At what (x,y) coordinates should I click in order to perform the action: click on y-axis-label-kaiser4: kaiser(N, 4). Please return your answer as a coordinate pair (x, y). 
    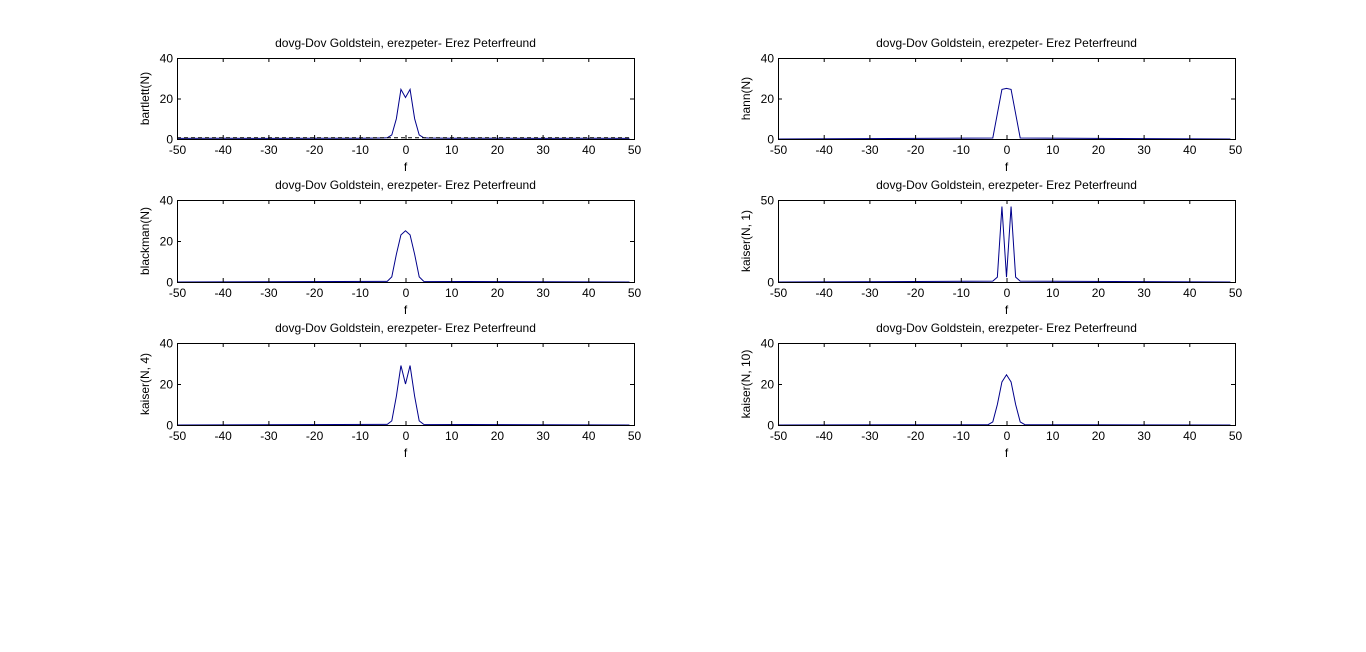
    Looking at the image, I should click on (145, 384).